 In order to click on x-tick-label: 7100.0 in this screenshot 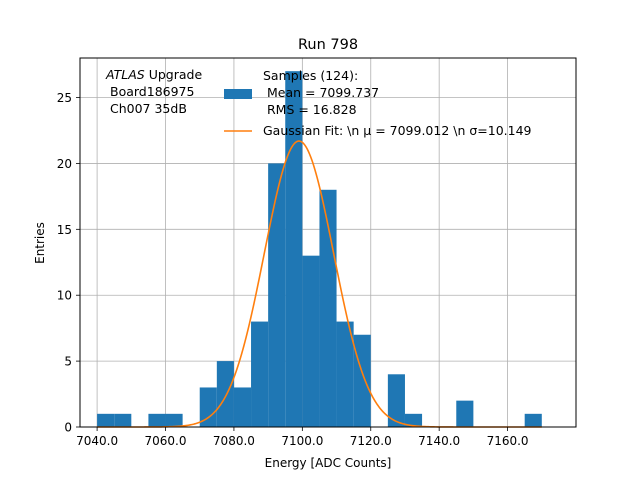, I will do `click(302, 441)`.